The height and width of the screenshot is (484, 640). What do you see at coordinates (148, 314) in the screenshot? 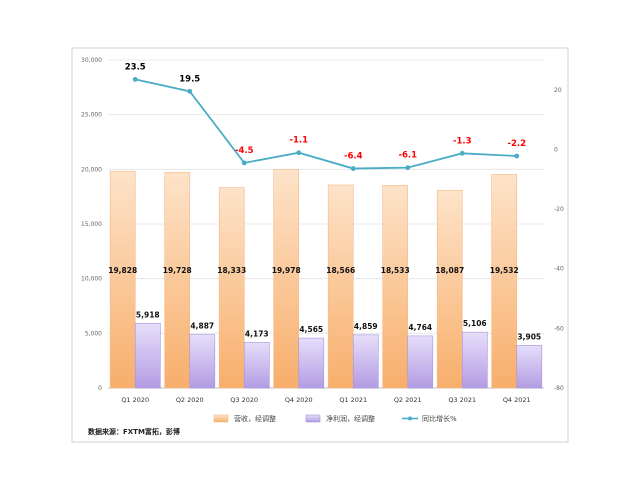
I see `net-profit-bar-label: 5,918` at bounding box center [148, 314].